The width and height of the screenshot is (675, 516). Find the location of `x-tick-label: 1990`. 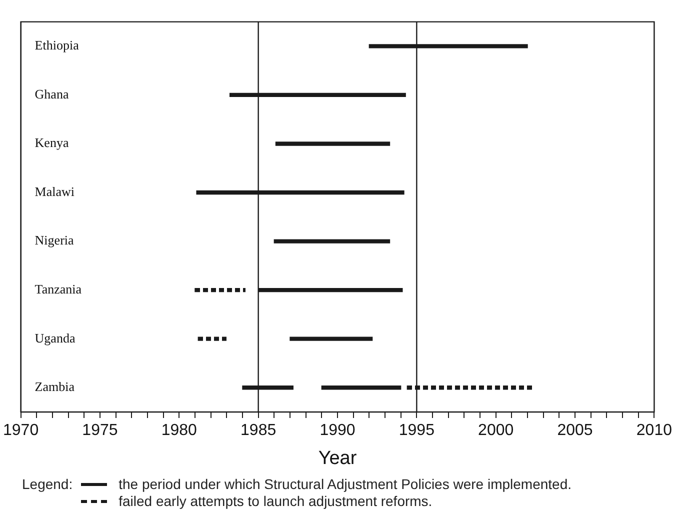

x-tick-label: 1990 is located at coordinates (338, 431).